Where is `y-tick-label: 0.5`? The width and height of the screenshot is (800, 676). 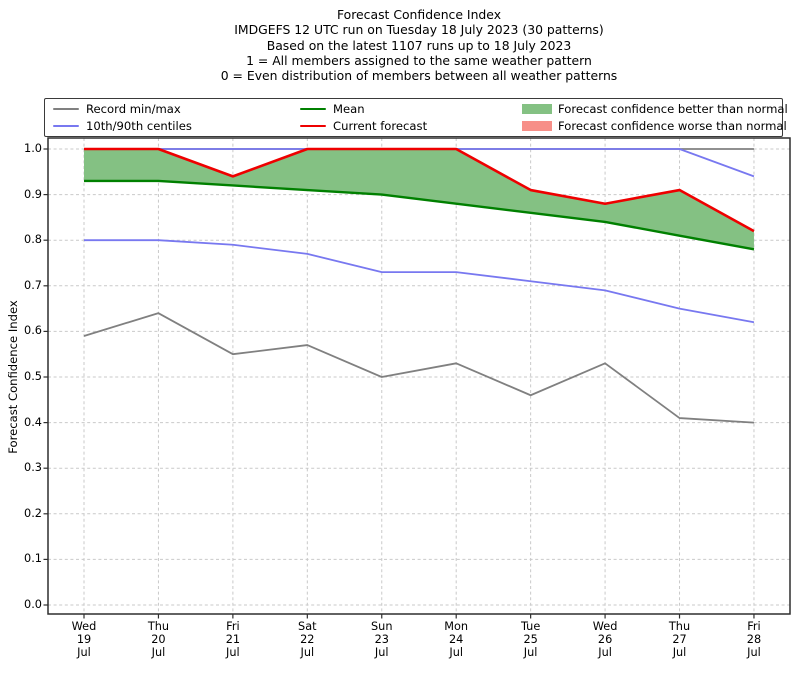
y-tick-label: 0.5 is located at coordinates (33, 376).